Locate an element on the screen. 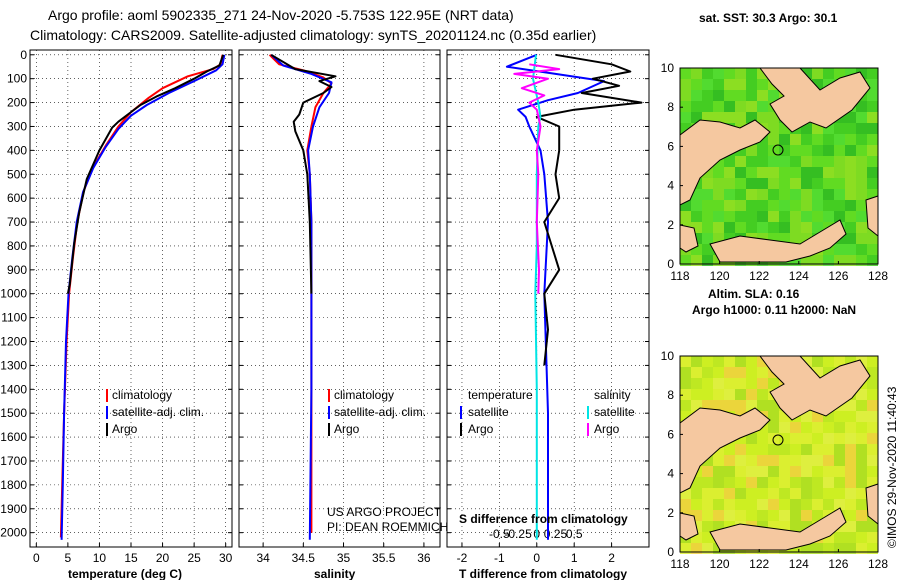 This screenshot has width=900, height=580. depth-tick-label: 500 is located at coordinates (17, 174).